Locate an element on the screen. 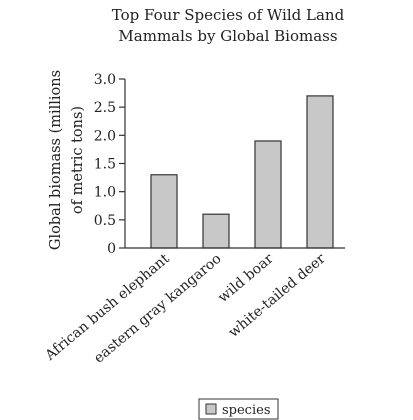  chart-title-line-1: Top Four Species of Wild Land is located at coordinates (228, 15).